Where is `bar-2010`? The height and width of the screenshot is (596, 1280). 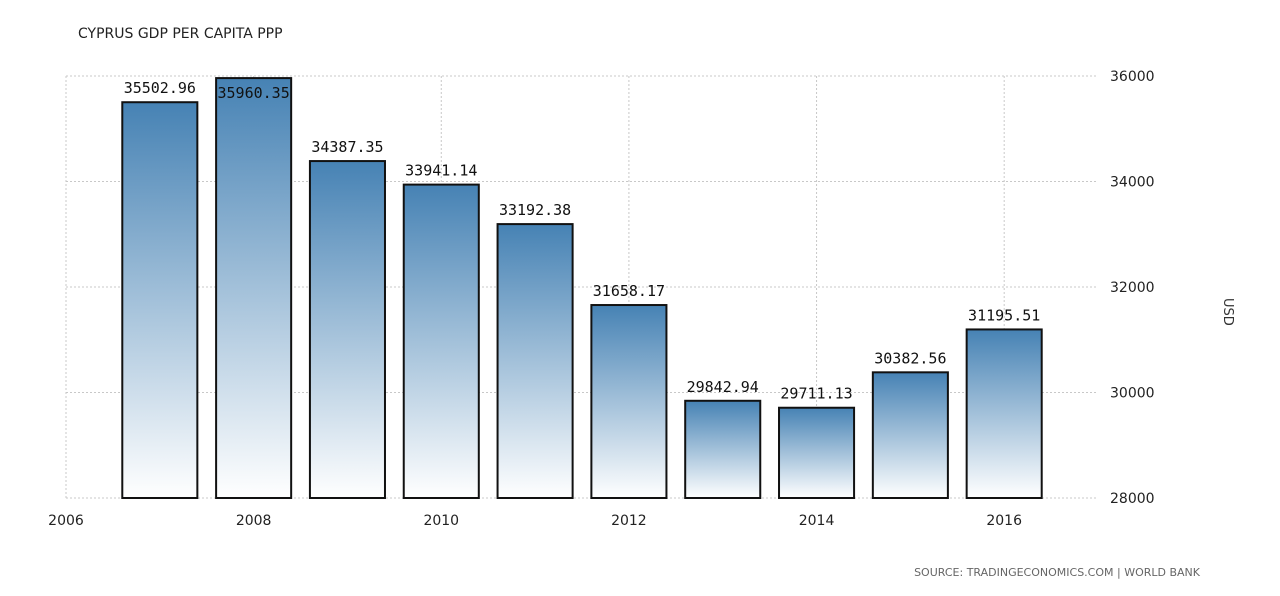 bar-2010 is located at coordinates (441, 341).